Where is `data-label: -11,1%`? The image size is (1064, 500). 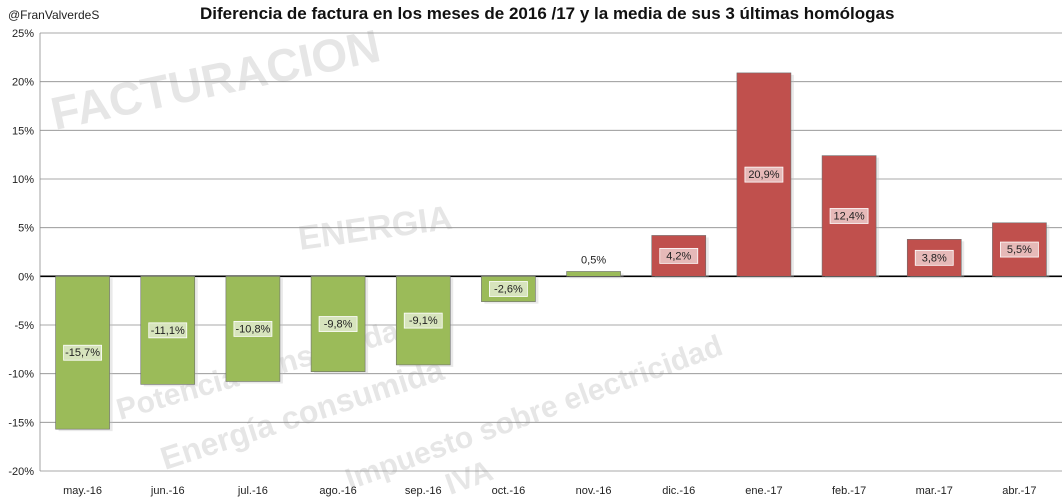
data-label: -11,1% is located at coordinates (168, 331).